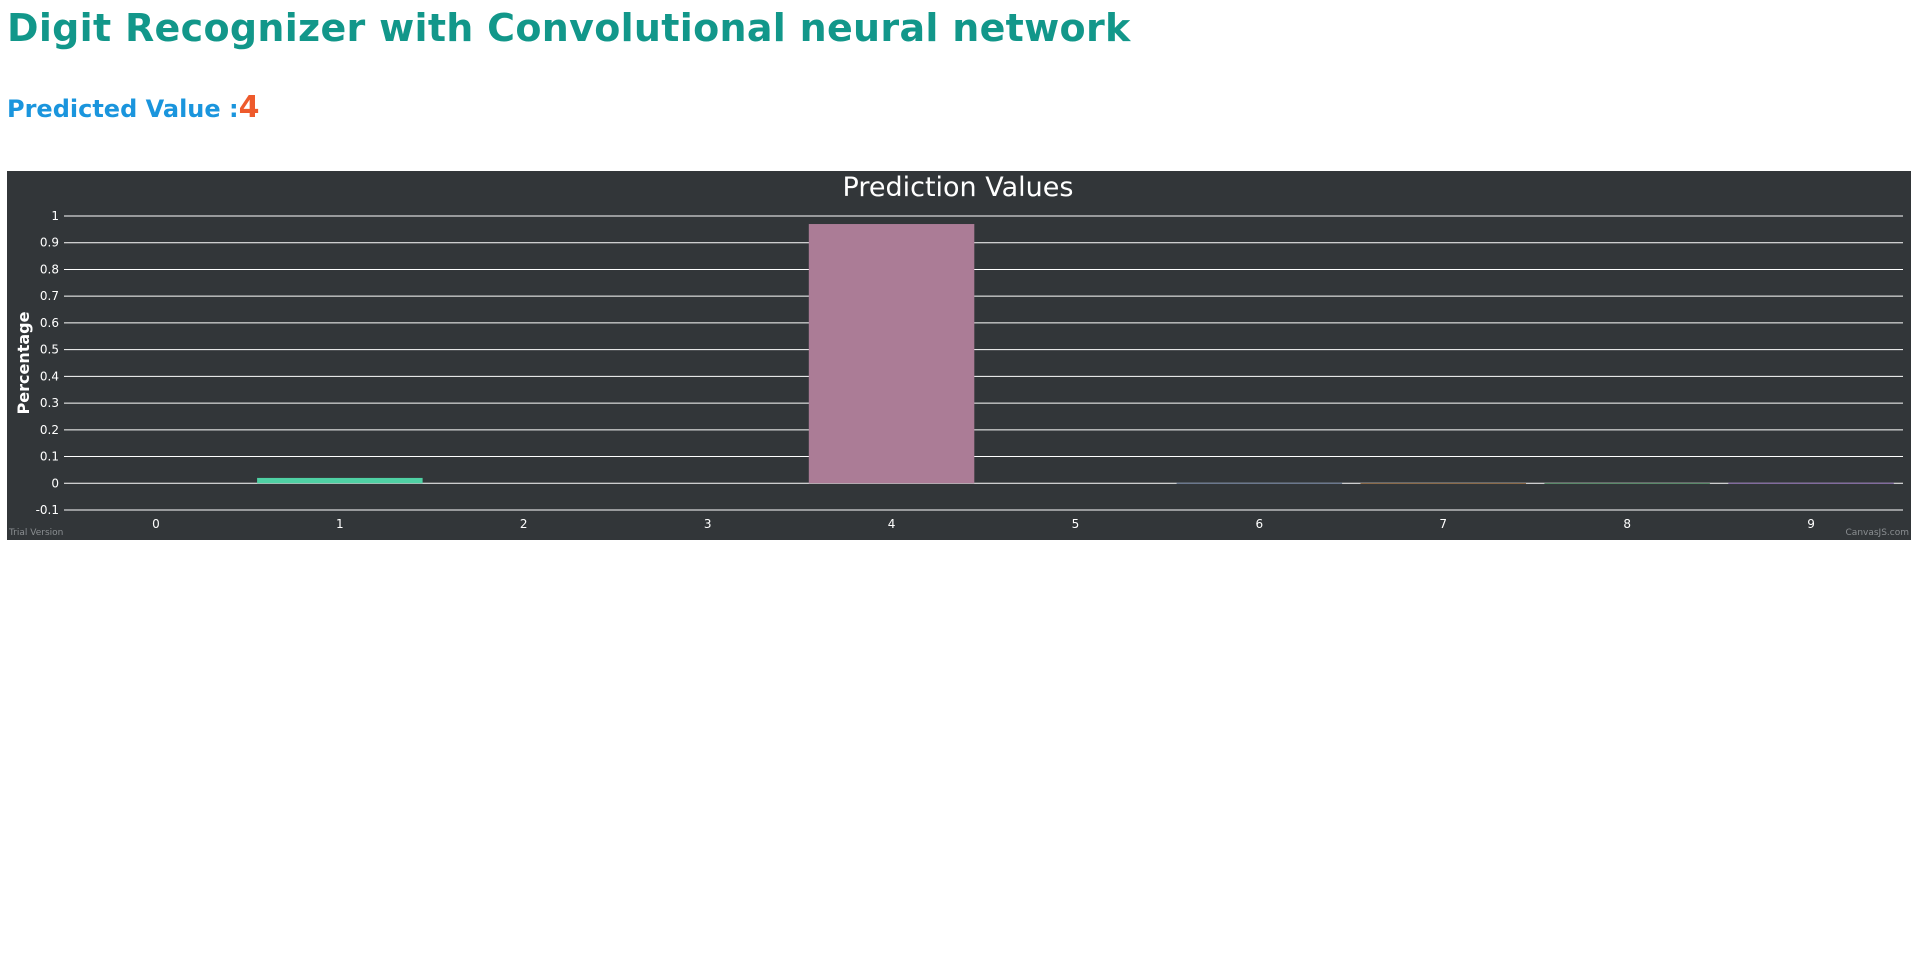 The width and height of the screenshot is (1916, 961). I want to click on y-tick-label: -0.1, so click(47, 510).